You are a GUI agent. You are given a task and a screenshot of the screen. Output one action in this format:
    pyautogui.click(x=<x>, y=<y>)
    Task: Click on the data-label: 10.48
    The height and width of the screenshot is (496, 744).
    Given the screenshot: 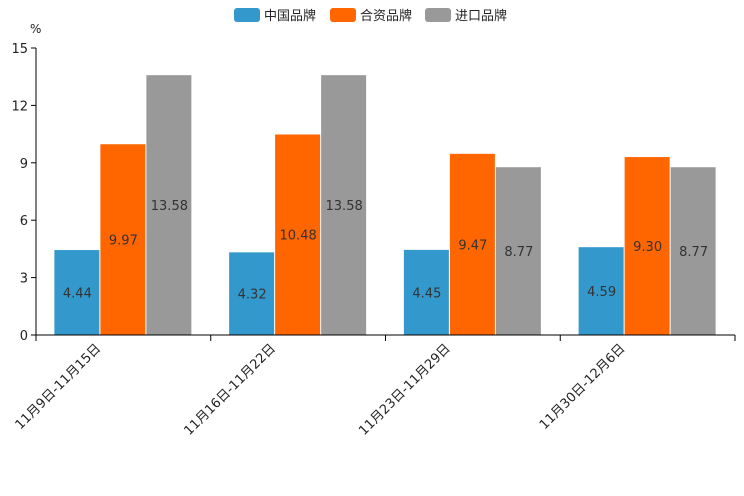 What is the action you would take?
    pyautogui.click(x=298, y=236)
    